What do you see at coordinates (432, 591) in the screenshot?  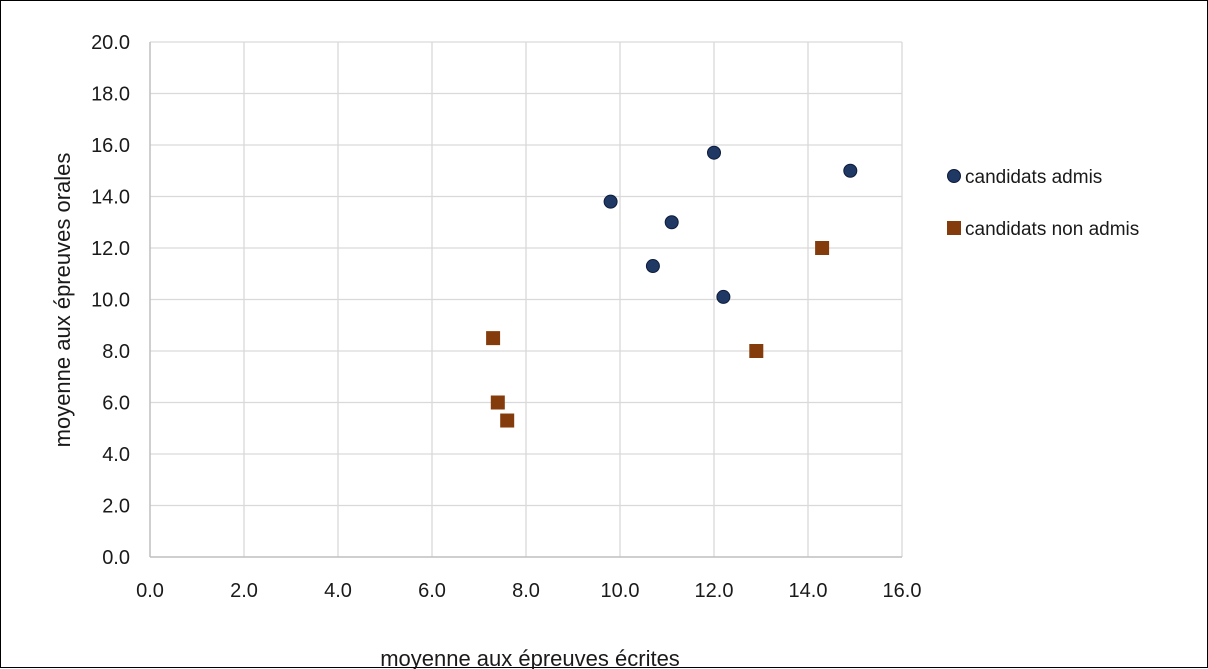 I see `x-tick-label: 6.0` at bounding box center [432, 591].